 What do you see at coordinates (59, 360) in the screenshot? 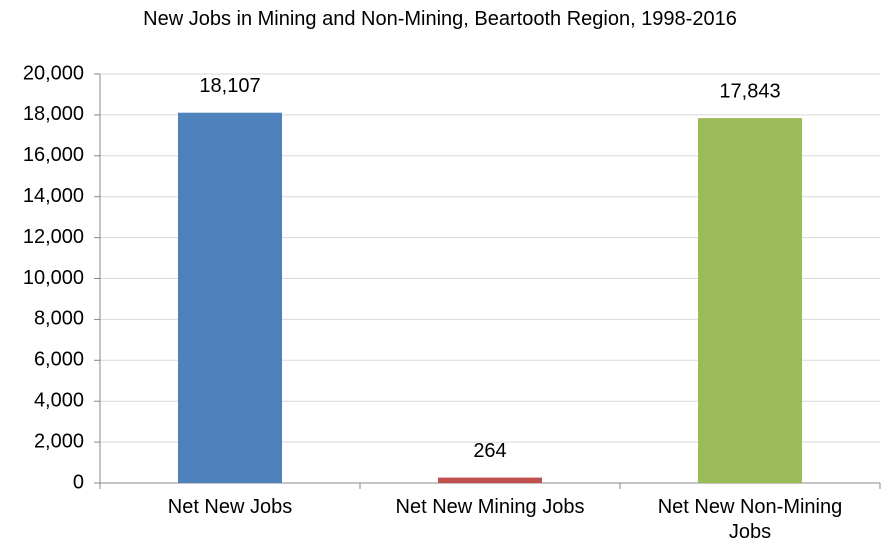
I see `y-tick-label: 6,000` at bounding box center [59, 360].